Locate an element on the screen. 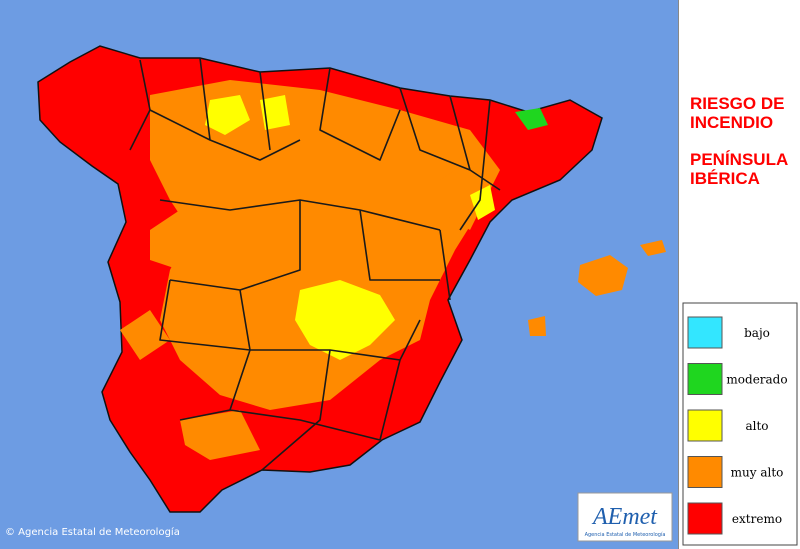 The image size is (800, 549). legend-label: bajo is located at coordinates (757, 333).